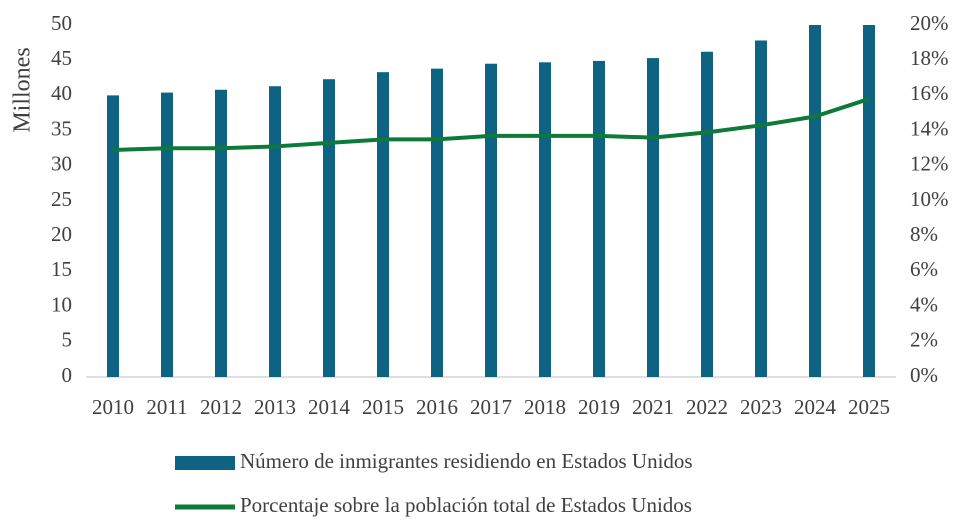 The image size is (974, 521). What do you see at coordinates (653, 407) in the screenshot?
I see `x-tick-label: 2021` at bounding box center [653, 407].